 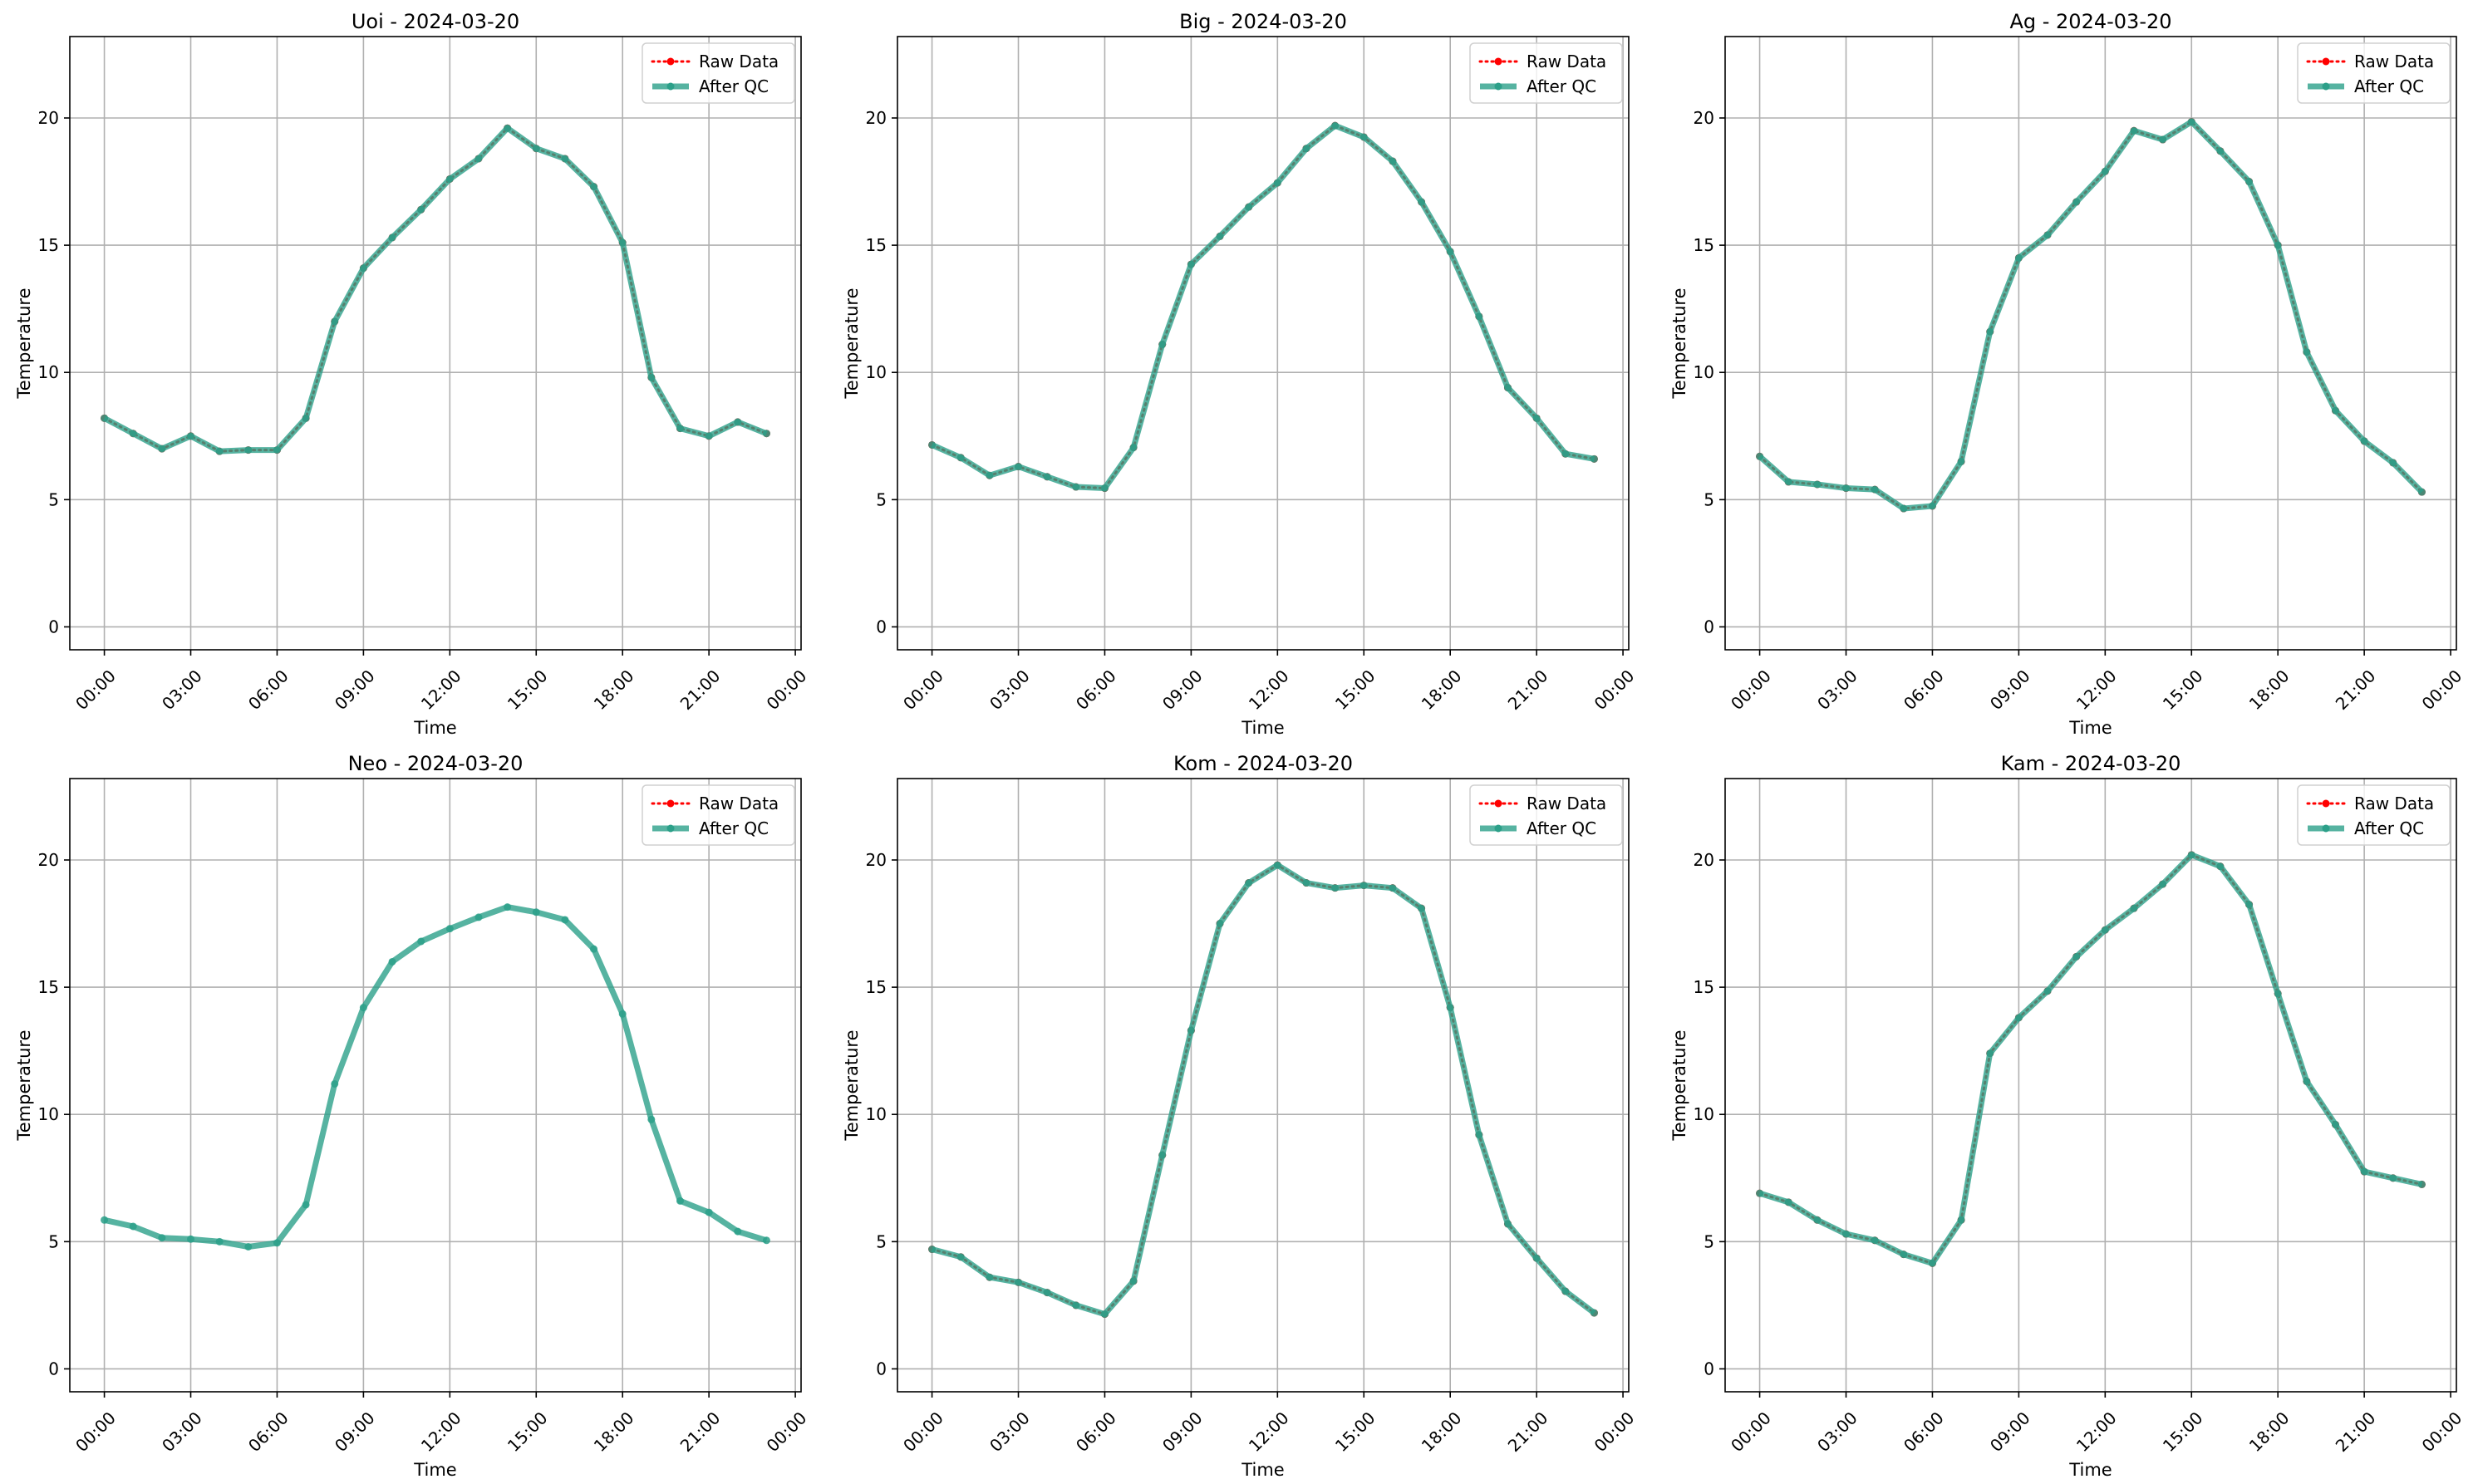 I want to click on y-tick-label: 5, so click(x=881, y=499).